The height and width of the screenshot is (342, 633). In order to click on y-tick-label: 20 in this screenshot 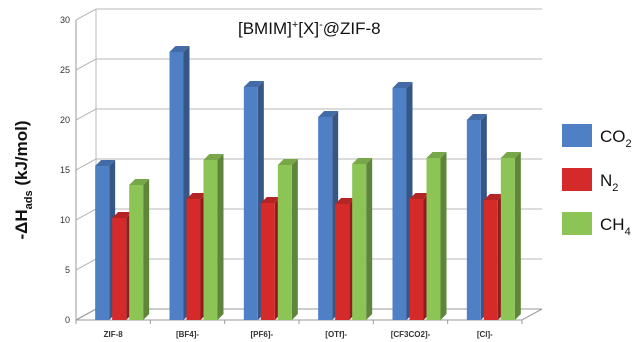, I will do `click(65, 120)`.